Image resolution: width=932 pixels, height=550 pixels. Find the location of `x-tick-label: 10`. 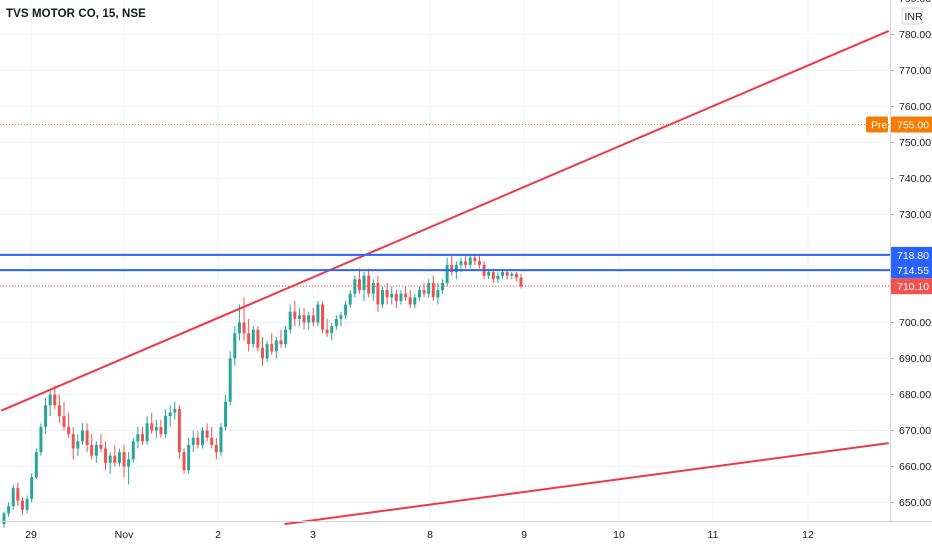

x-tick-label: 10 is located at coordinates (619, 535).